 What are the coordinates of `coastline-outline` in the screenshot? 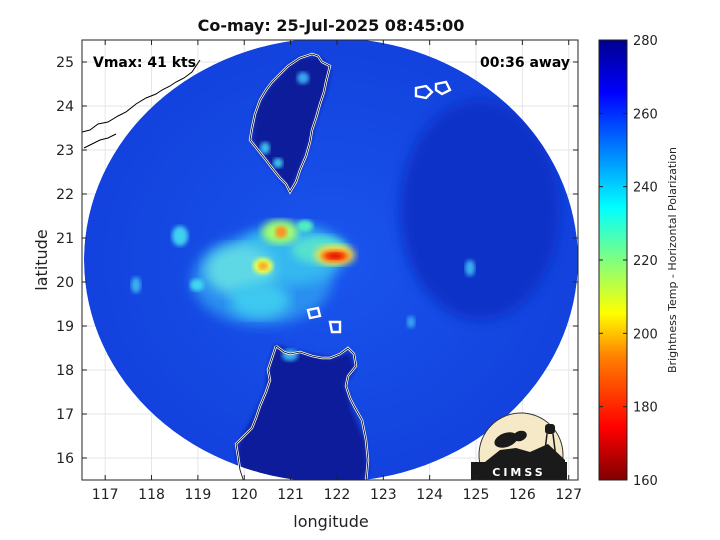 It's located at (141, 104).